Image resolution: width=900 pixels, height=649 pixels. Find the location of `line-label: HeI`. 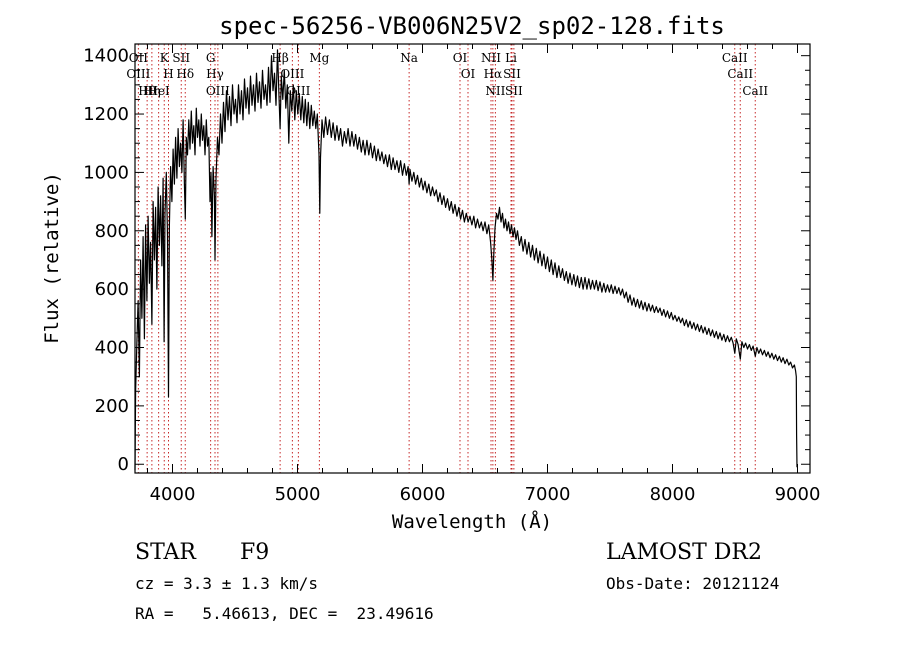

line-label: HeI is located at coordinates (158, 91).